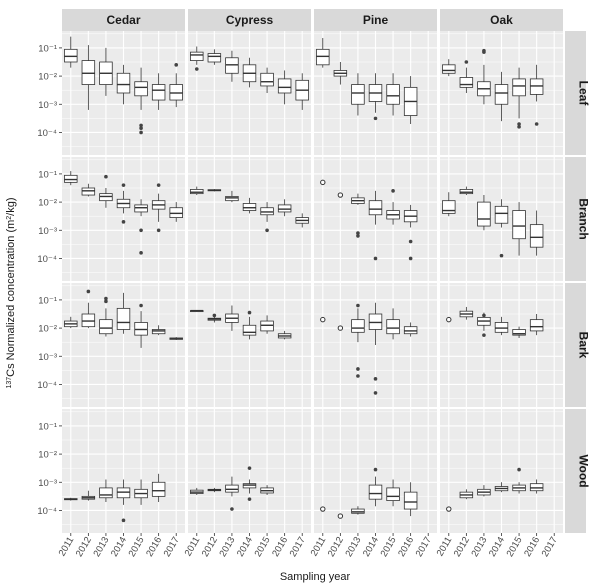  I want to click on x-tick-label: 2011, so click(445, 546).